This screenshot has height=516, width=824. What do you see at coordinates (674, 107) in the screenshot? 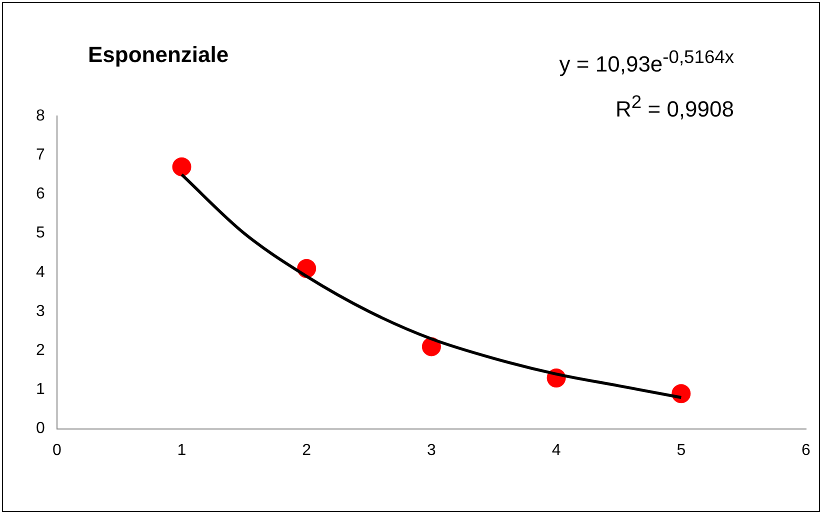
I see `annotation: R$^{2}$ = 0,9908` at bounding box center [674, 107].